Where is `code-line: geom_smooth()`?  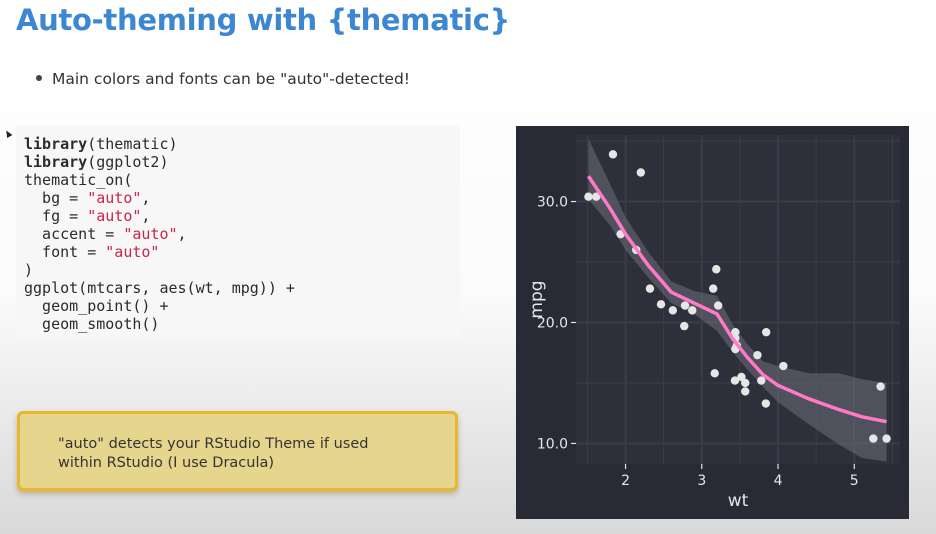 code-line: geom_smooth() is located at coordinates (91, 324).